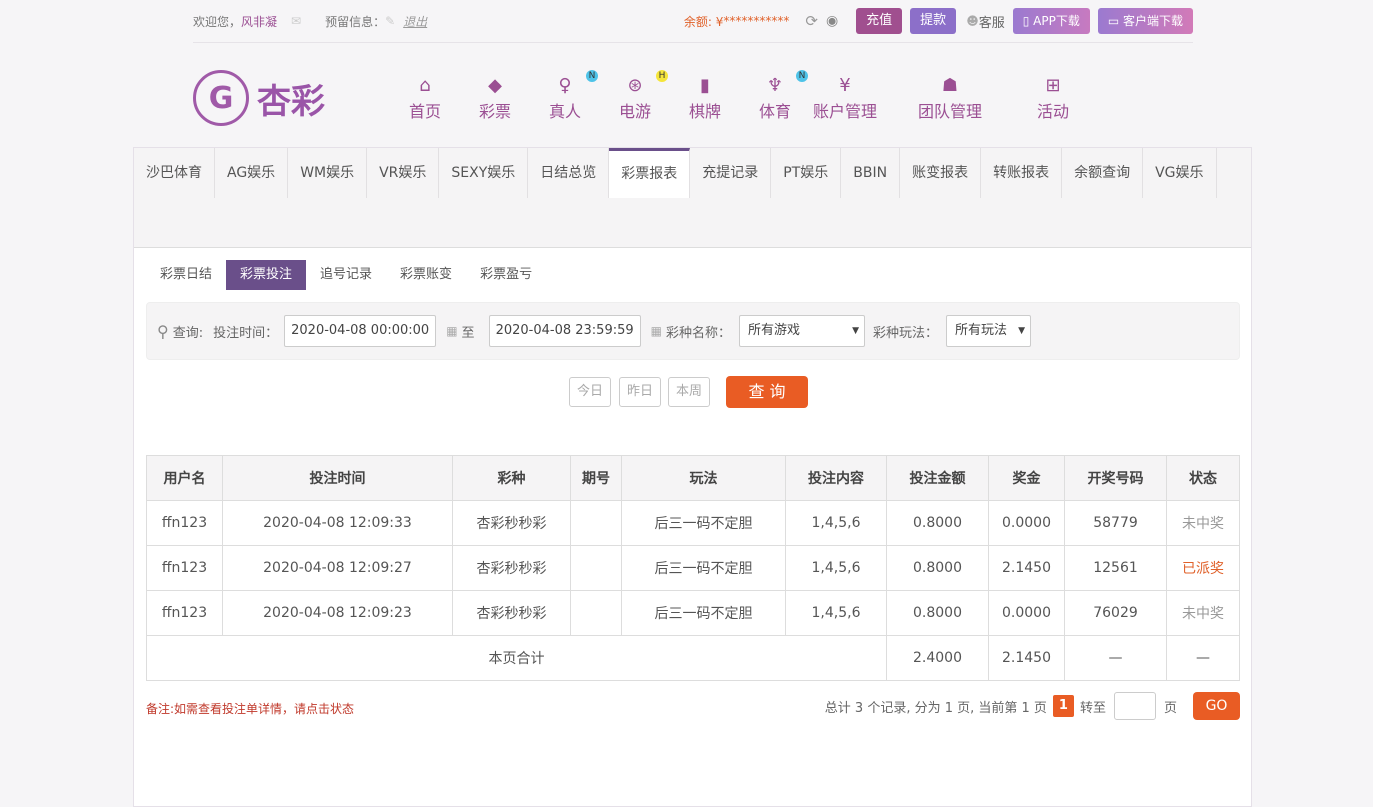  What do you see at coordinates (1134, 706) in the screenshot?
I see `page-input` at bounding box center [1134, 706].